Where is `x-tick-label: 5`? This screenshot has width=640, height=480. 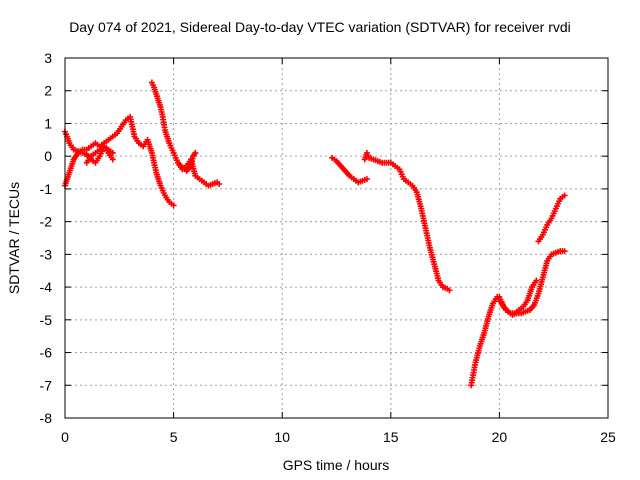 x-tick-label: 5 is located at coordinates (174, 437).